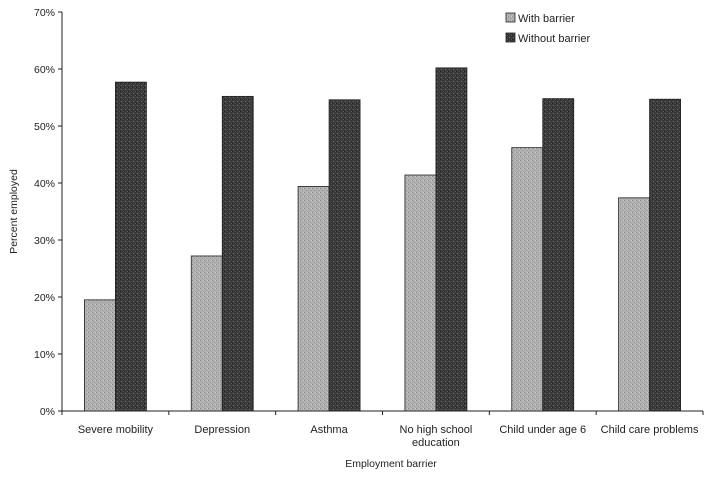 The width and height of the screenshot is (705, 477). What do you see at coordinates (391, 464) in the screenshot?
I see `x-axis-title: Employment barrier` at bounding box center [391, 464].